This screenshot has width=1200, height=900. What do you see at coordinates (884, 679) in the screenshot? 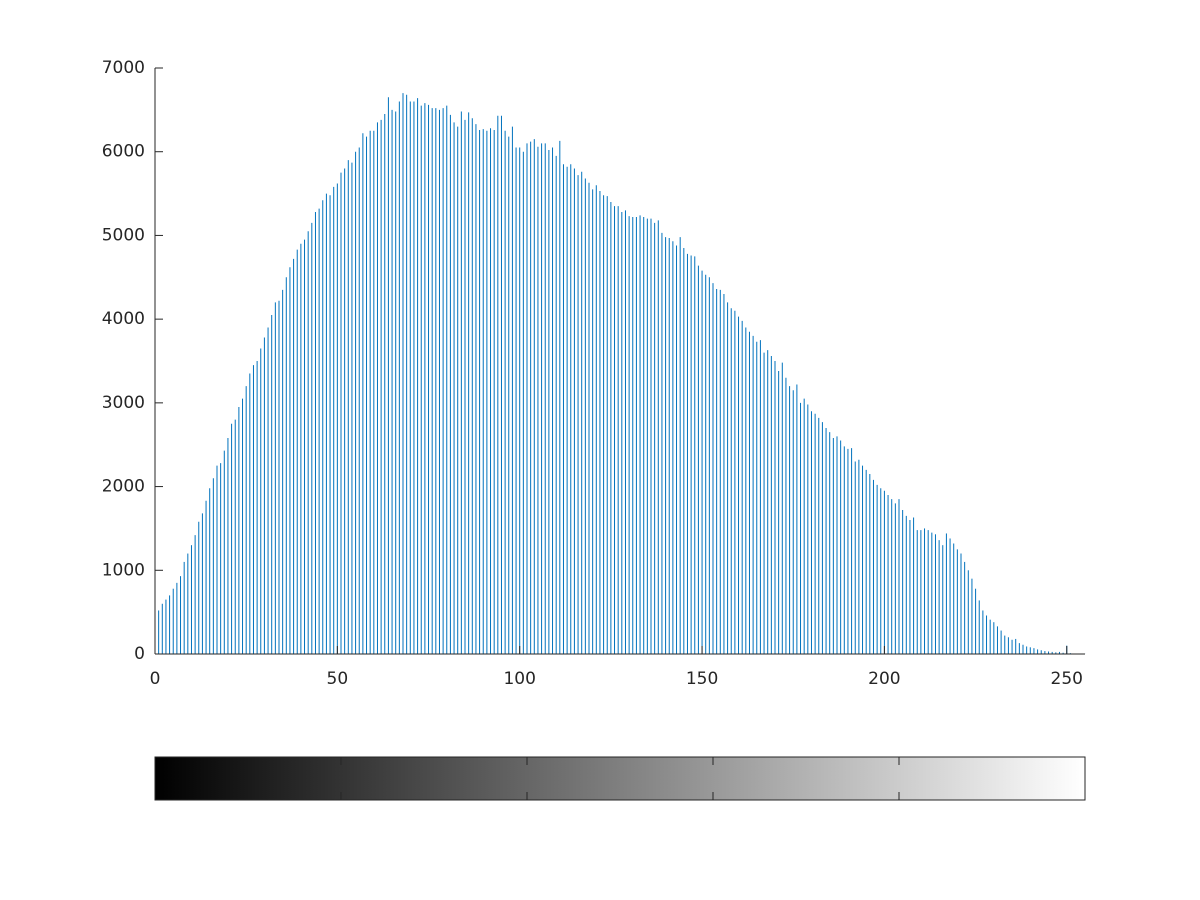
I see `x-tick-label: 200` at bounding box center [884, 679].